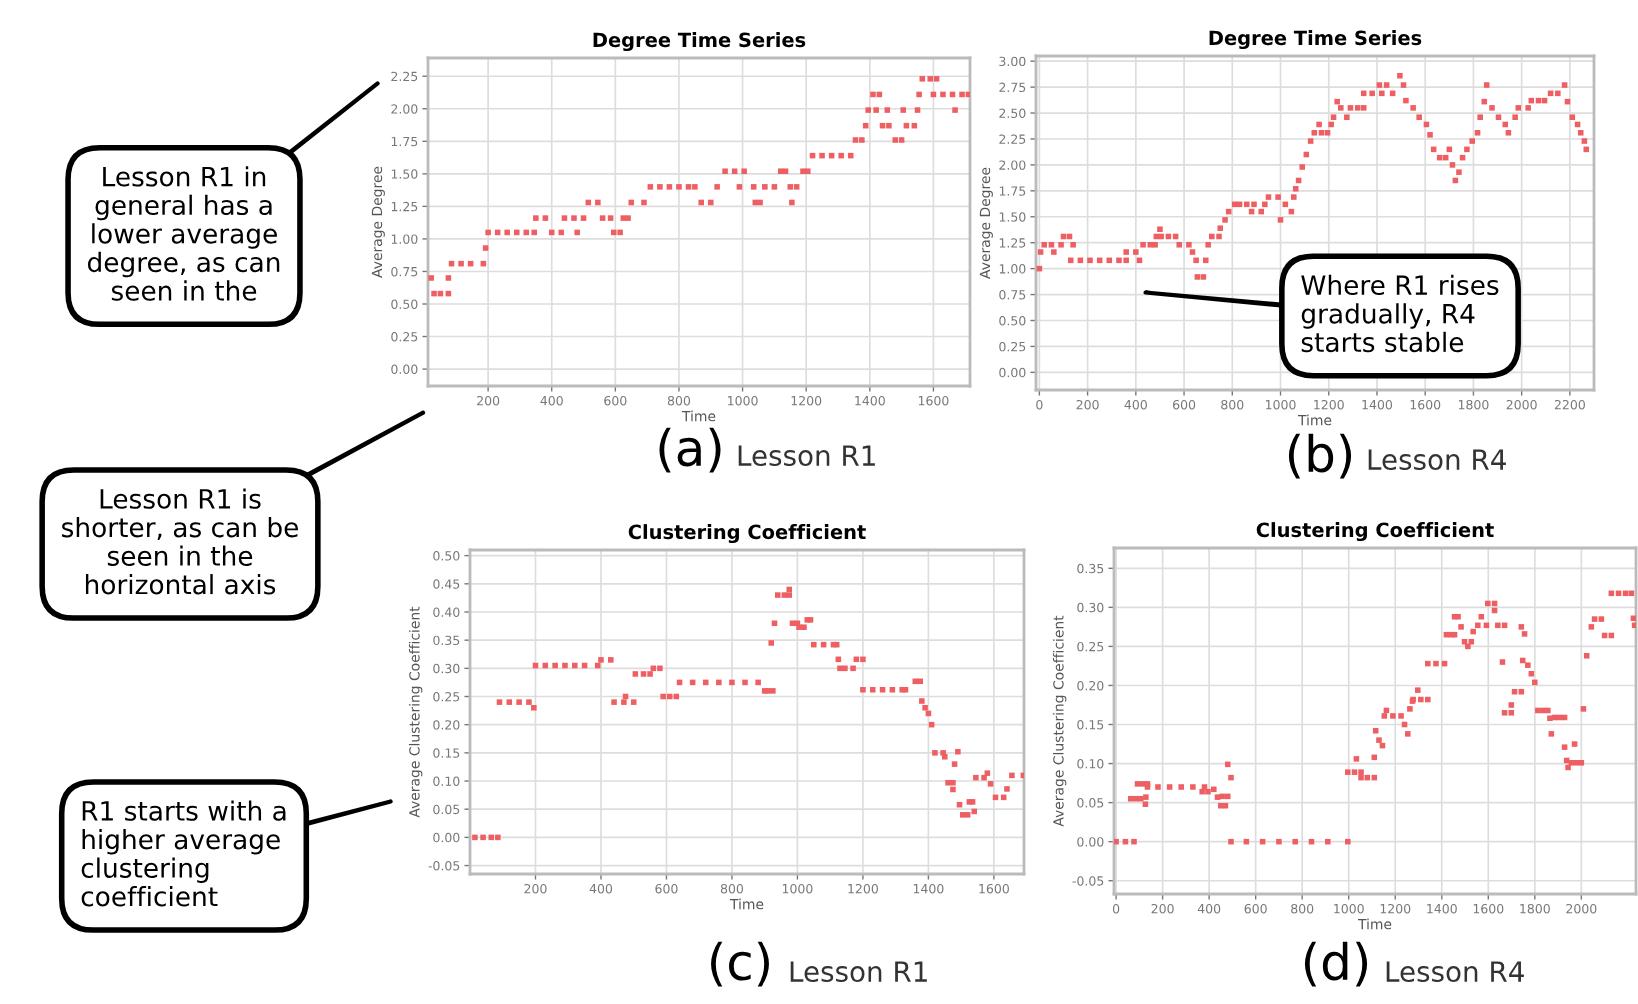  Describe the element at coordinates (1336, 964) in the screenshot. I see `text: (d)` at that location.